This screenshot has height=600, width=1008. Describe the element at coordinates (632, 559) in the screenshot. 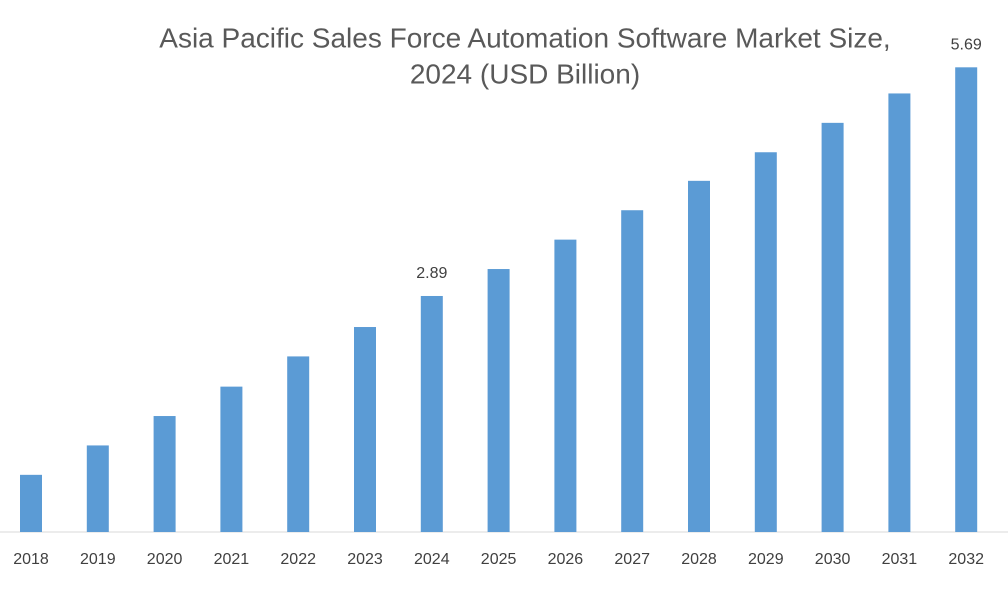

I see `x-tick-label: 2027` at that location.